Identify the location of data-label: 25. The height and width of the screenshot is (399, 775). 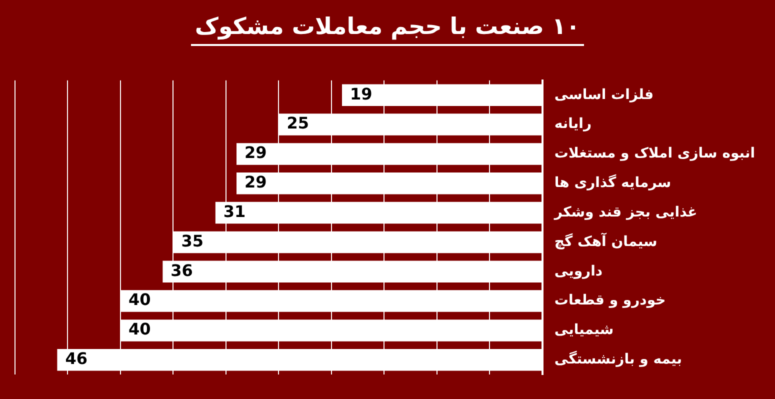
(297, 123).